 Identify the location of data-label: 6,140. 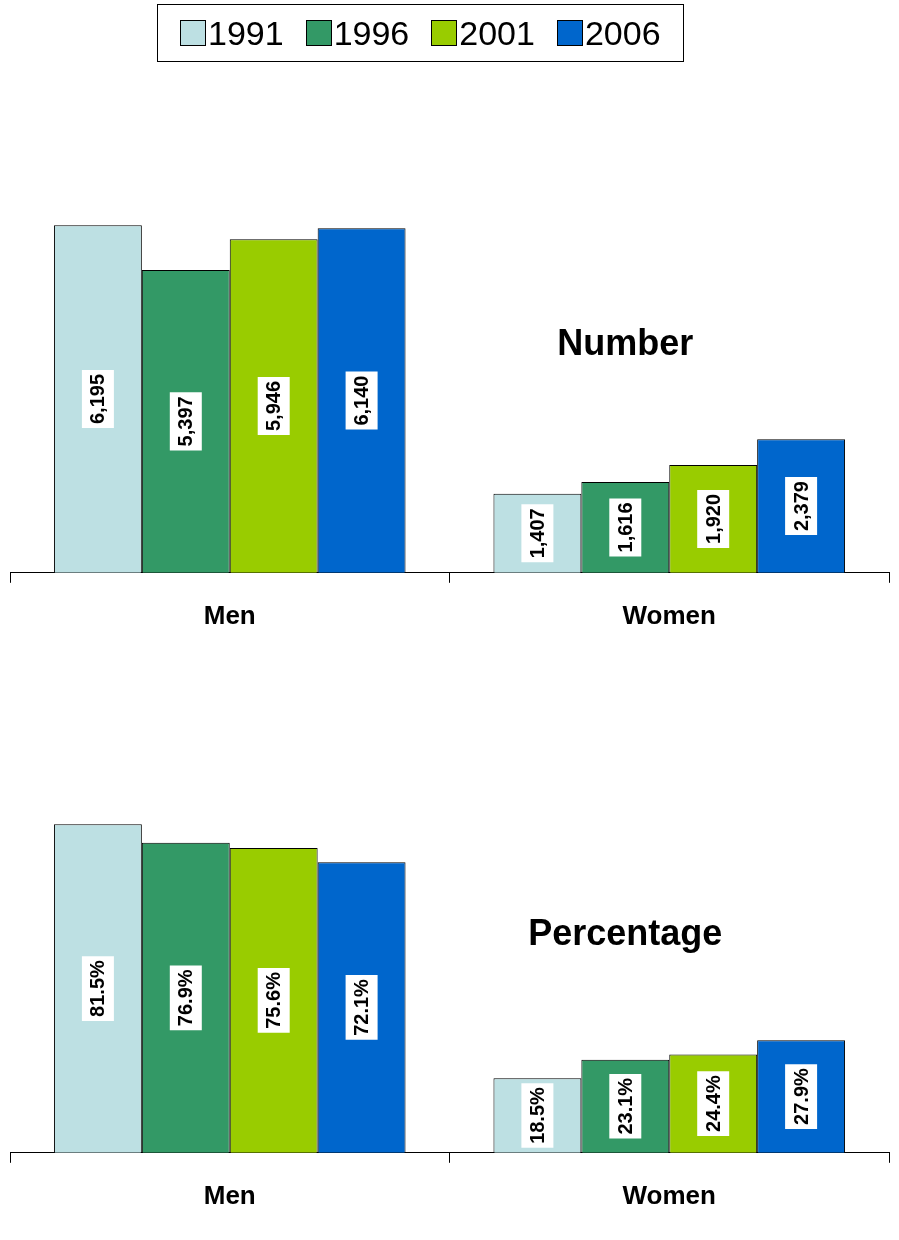
(361, 400).